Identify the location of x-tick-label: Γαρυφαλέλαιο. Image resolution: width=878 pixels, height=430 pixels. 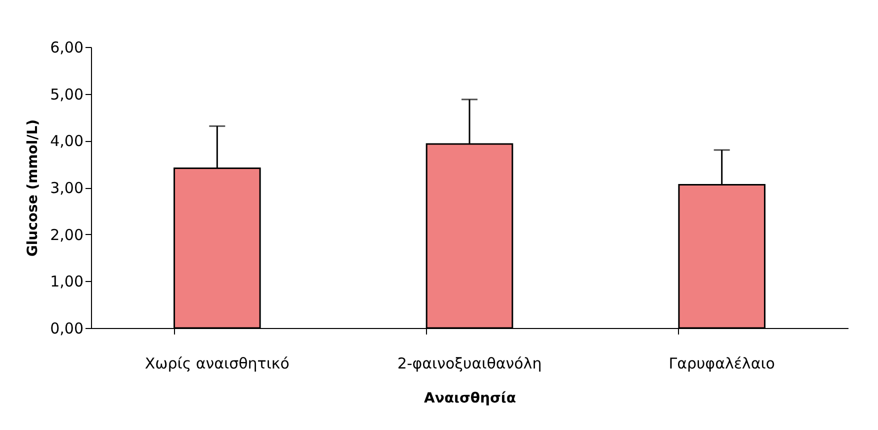
(721, 363).